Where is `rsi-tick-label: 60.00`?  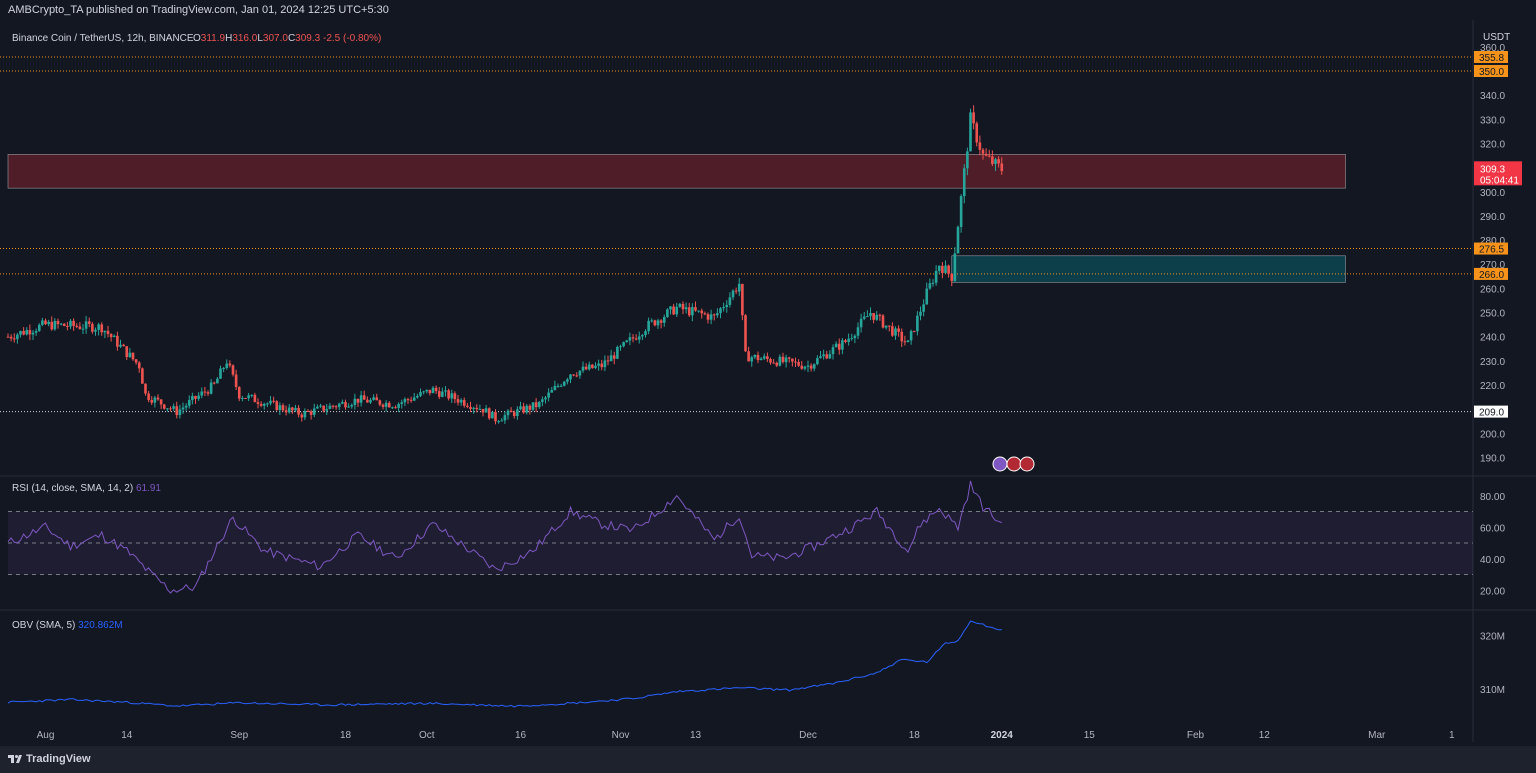
rsi-tick-label: 60.00 is located at coordinates (1492, 528).